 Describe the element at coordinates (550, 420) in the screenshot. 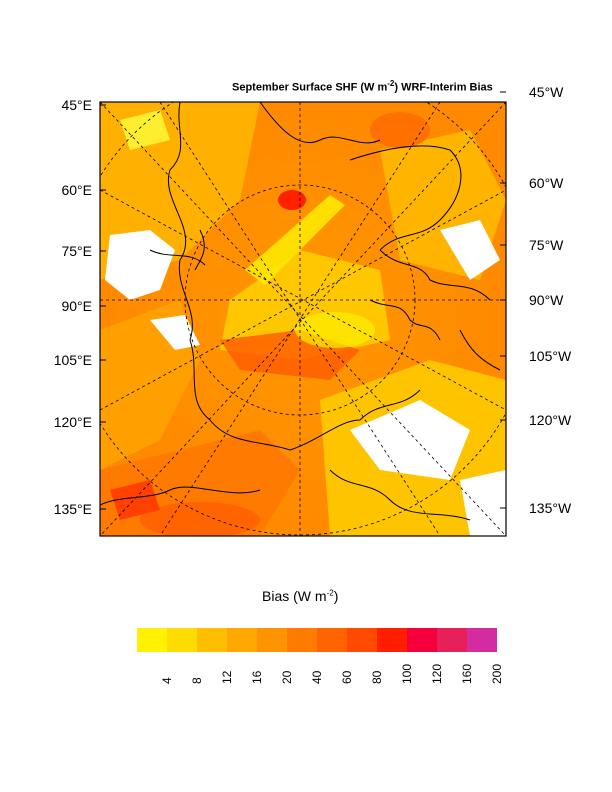

I see `lon-label-right: 120°W` at that location.